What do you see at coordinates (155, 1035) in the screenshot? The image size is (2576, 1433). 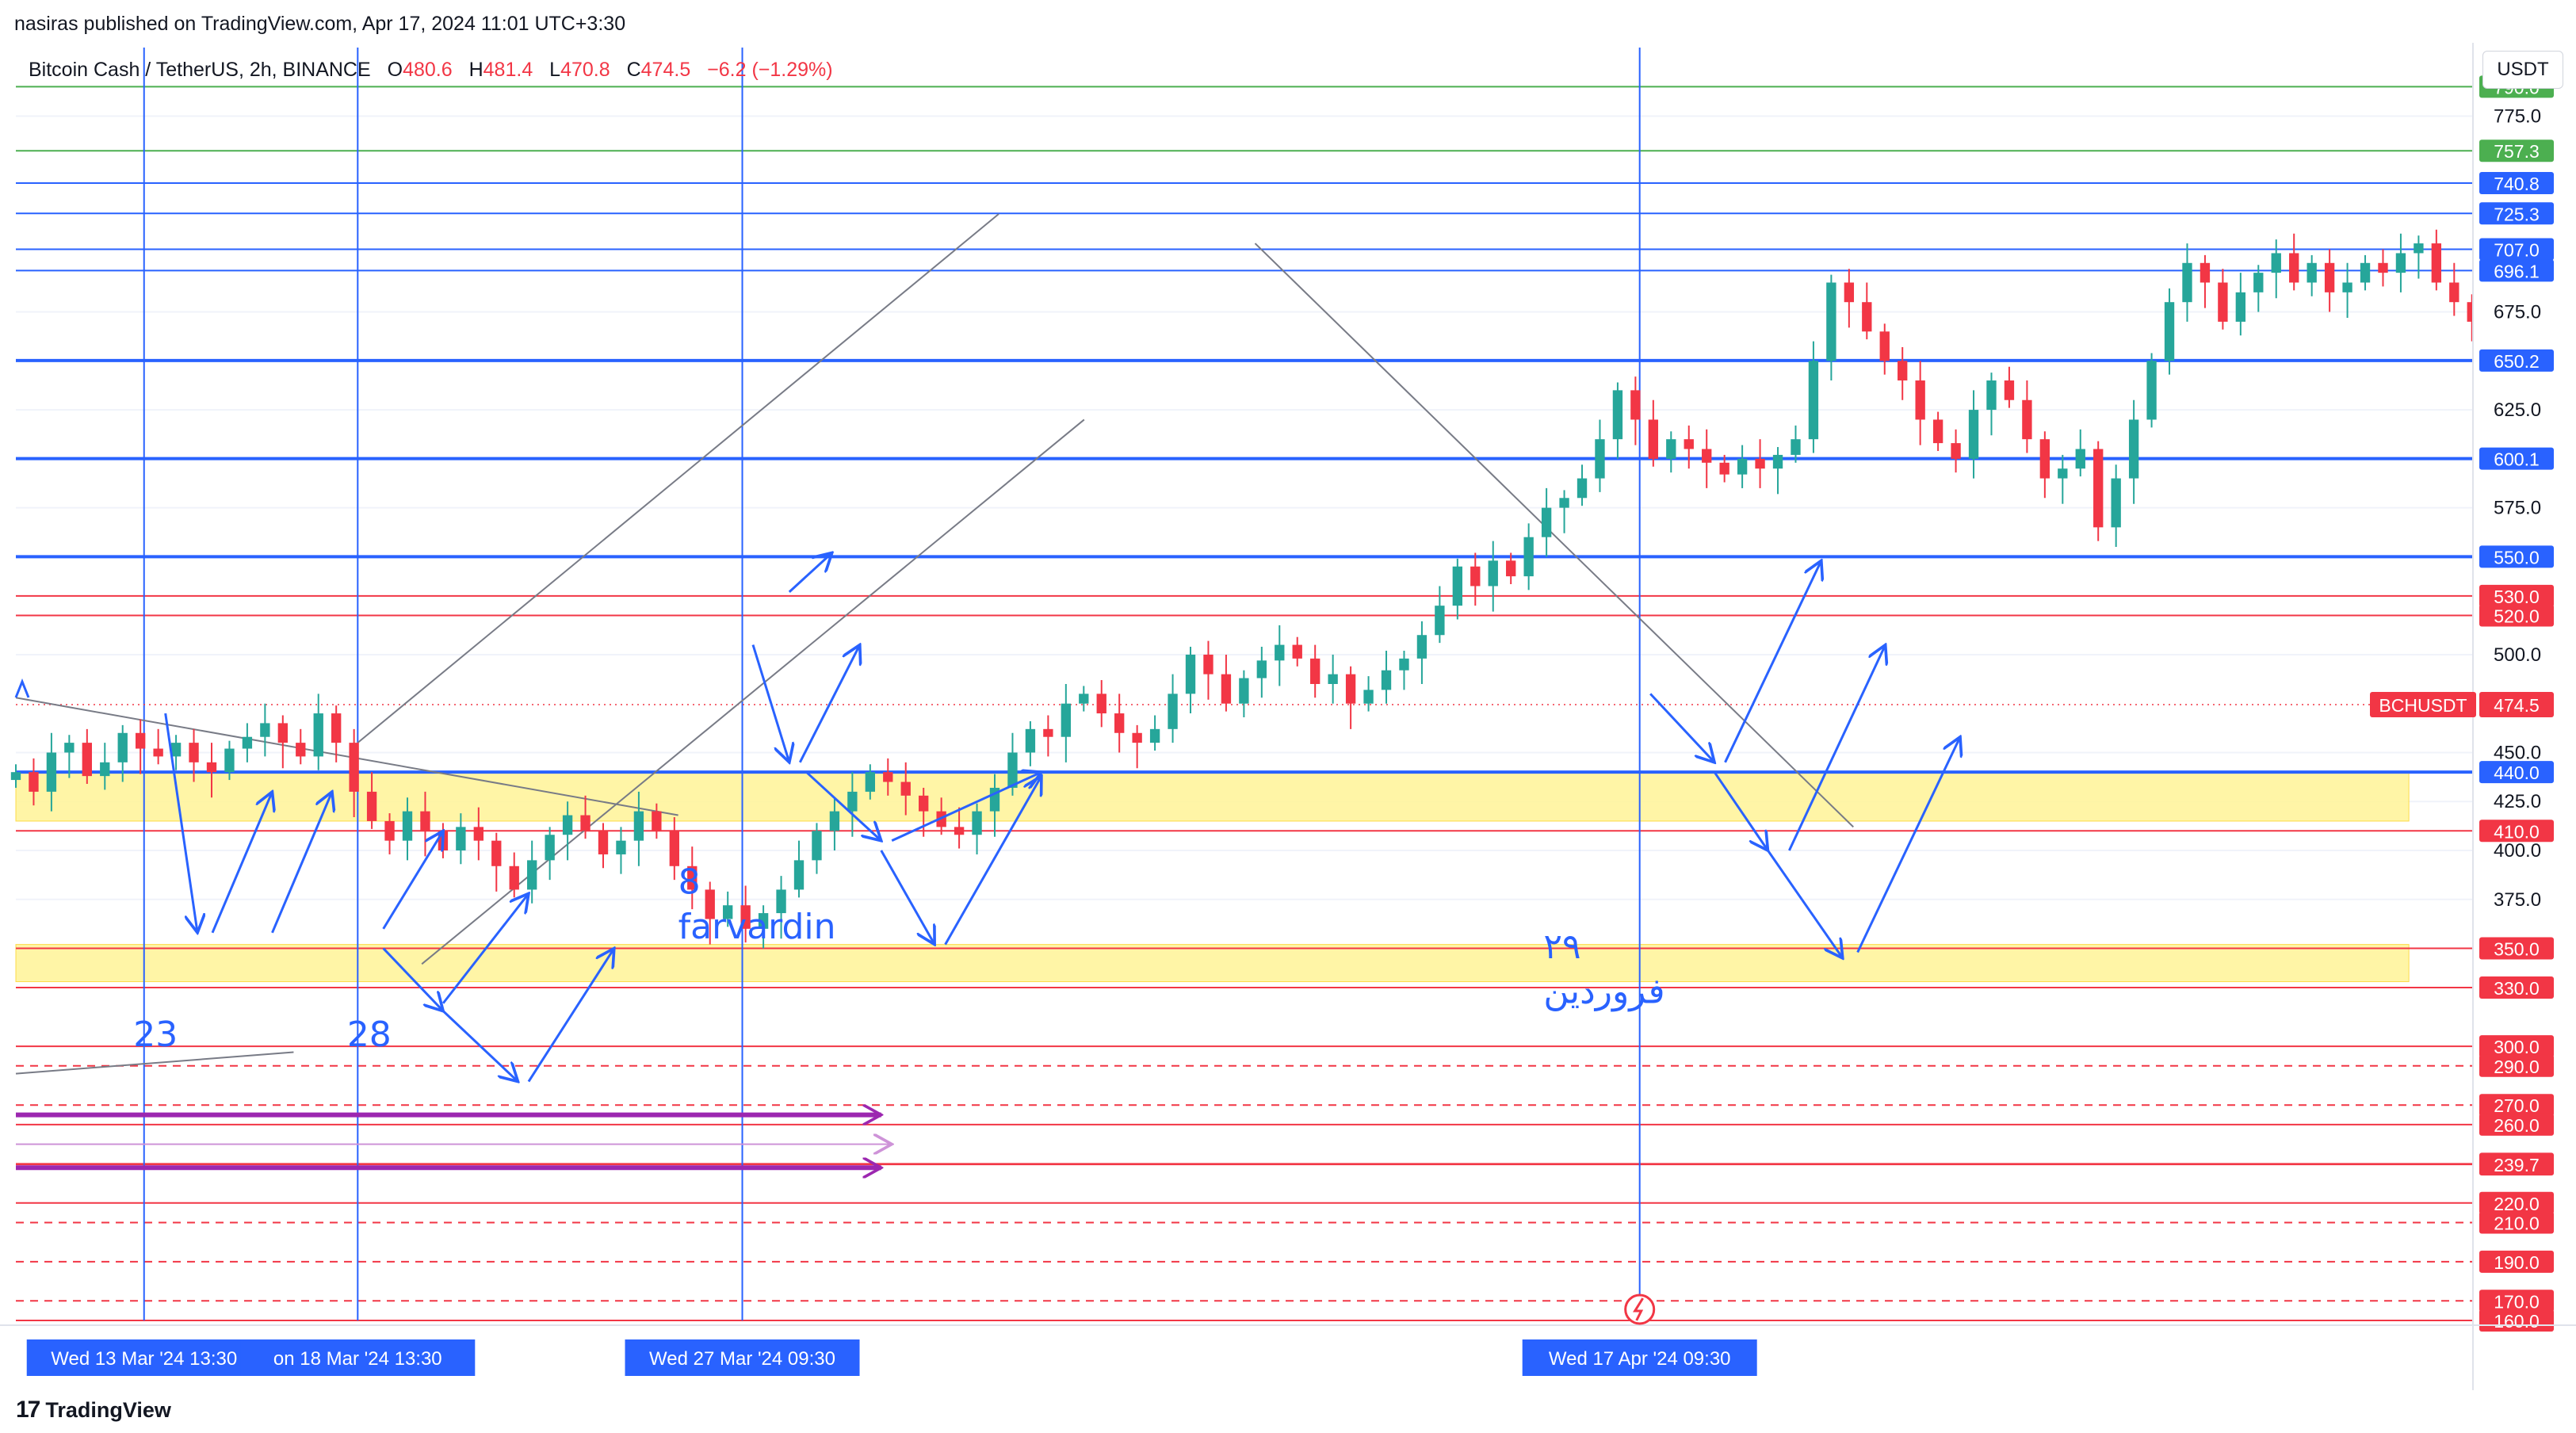 I see `annotation-text: 23` at bounding box center [155, 1035].